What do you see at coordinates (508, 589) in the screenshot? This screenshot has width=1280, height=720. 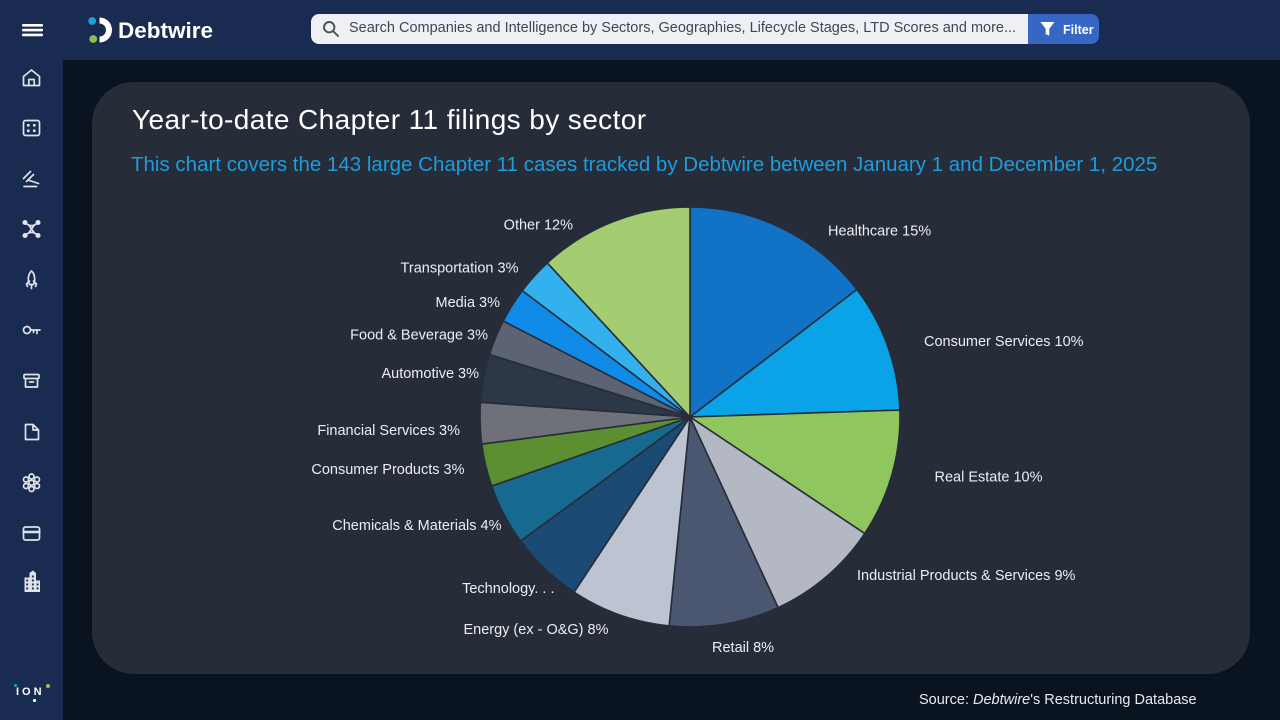 I see `svg-text: Technology. . .` at bounding box center [508, 589].